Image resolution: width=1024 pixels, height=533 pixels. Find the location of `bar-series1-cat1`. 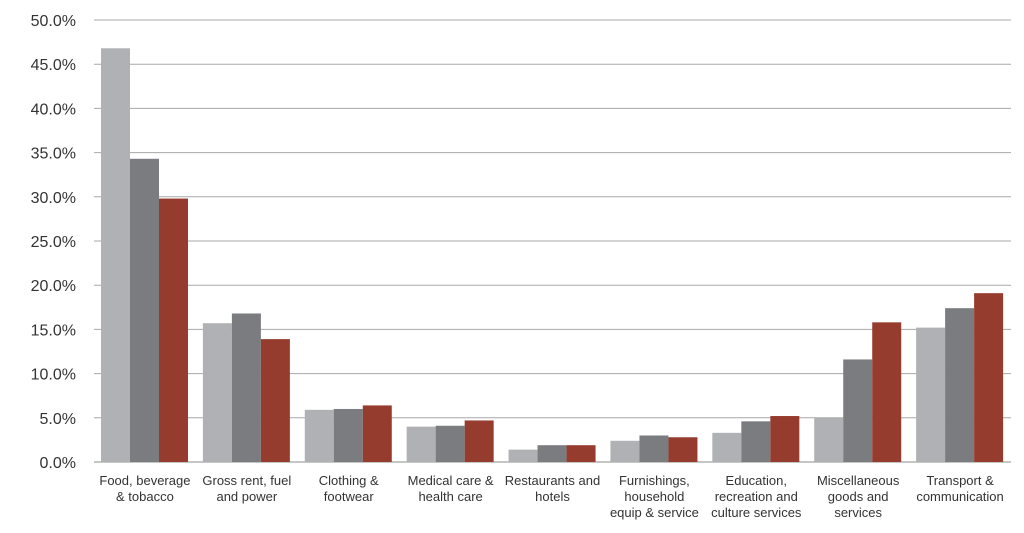

bar-series1-cat1 is located at coordinates (115, 255).